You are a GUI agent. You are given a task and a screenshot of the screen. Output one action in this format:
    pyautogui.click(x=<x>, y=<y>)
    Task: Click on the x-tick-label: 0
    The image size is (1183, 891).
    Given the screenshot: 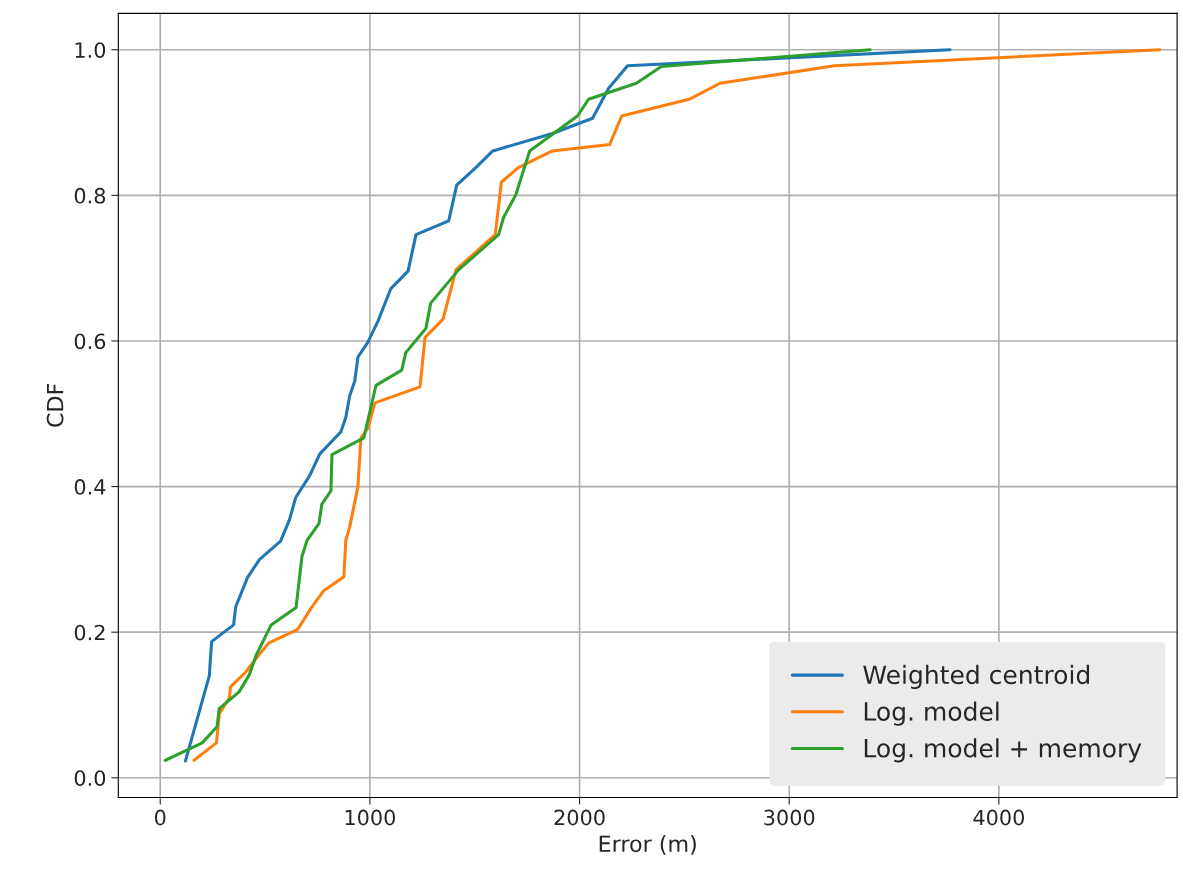 What is the action you would take?
    pyautogui.click(x=160, y=817)
    